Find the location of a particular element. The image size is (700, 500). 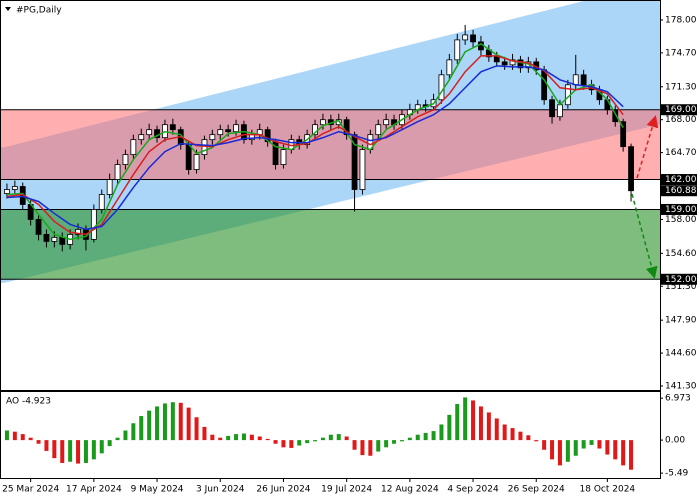

x-tick-label: 26 Jun 2024 is located at coordinates (283, 490).